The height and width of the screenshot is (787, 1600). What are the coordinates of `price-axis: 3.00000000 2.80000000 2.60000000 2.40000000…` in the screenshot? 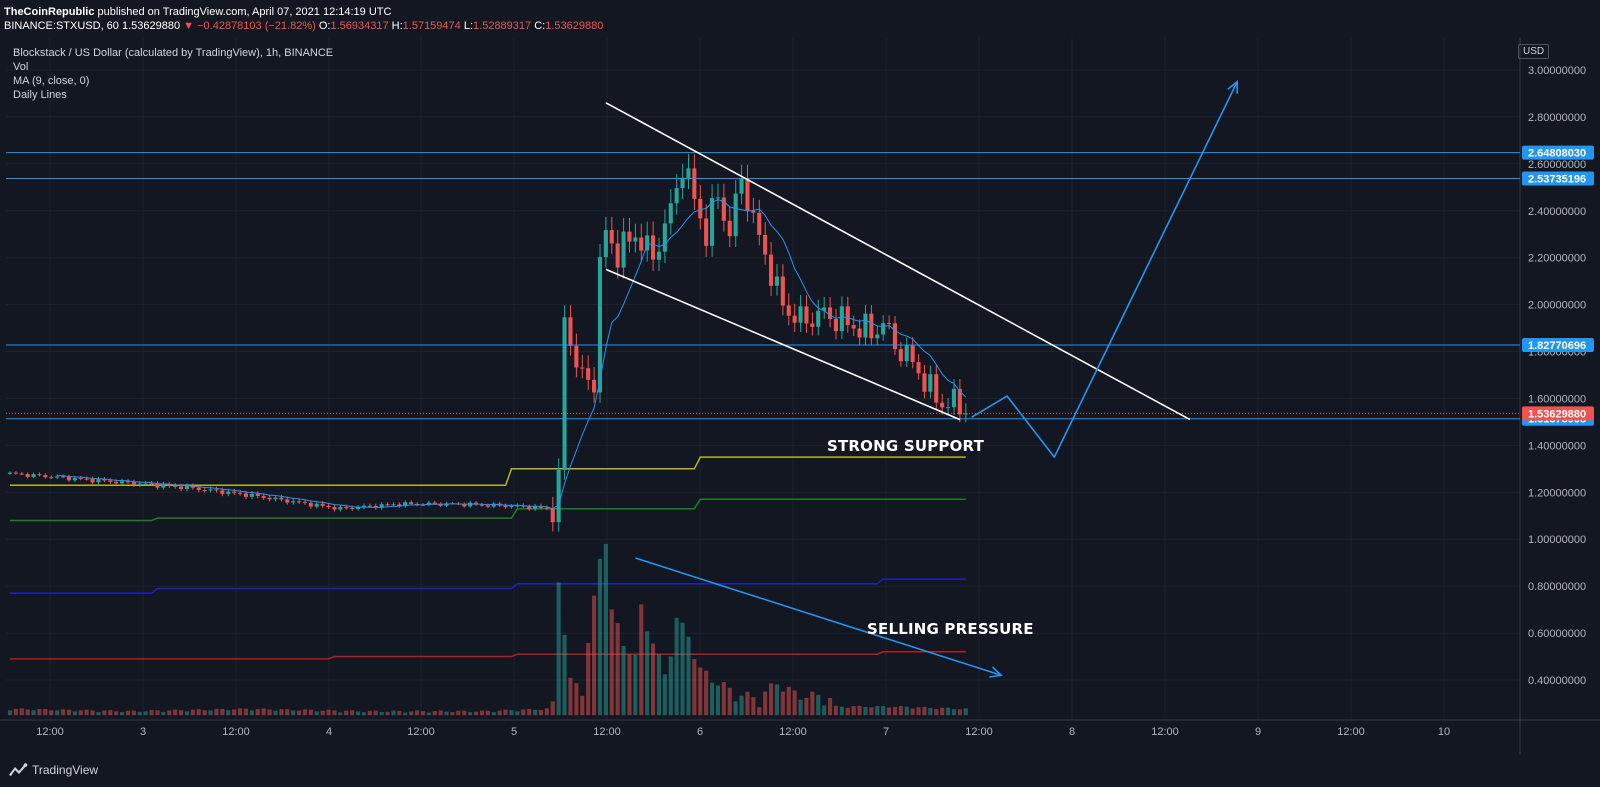 It's located at (1557, 376).